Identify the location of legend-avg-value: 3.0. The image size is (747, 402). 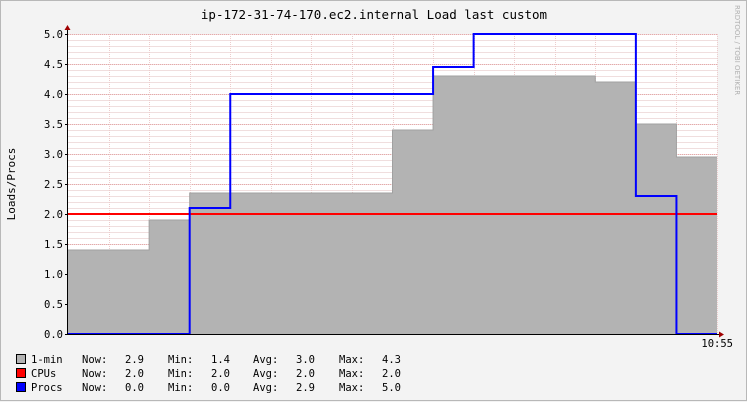
(305, 360).